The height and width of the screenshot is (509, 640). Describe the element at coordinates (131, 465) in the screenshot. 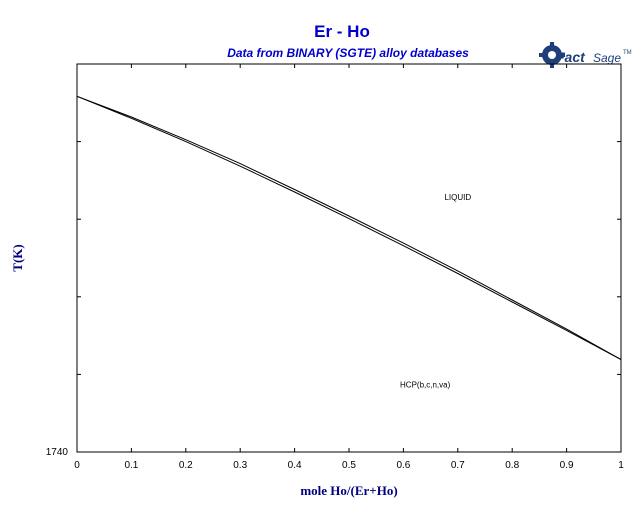

I see `x-tick-label: 0.1` at that location.